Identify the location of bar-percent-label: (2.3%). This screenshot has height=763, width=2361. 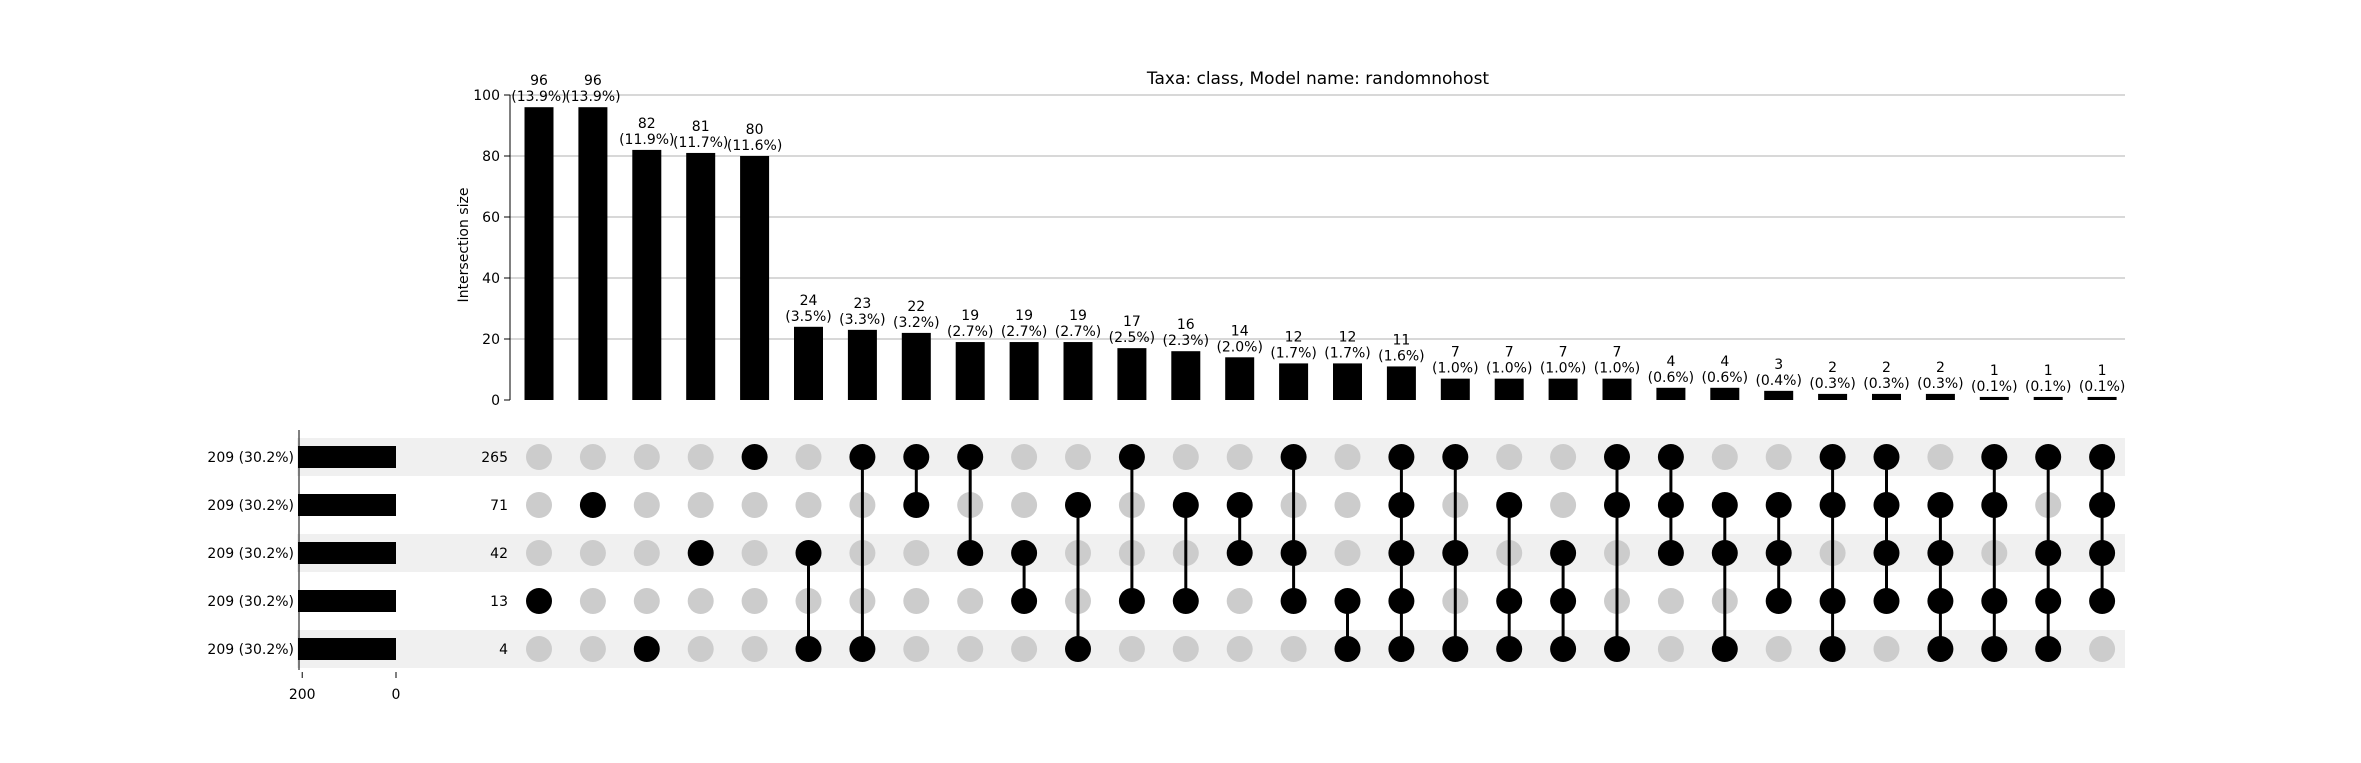
(1186, 341).